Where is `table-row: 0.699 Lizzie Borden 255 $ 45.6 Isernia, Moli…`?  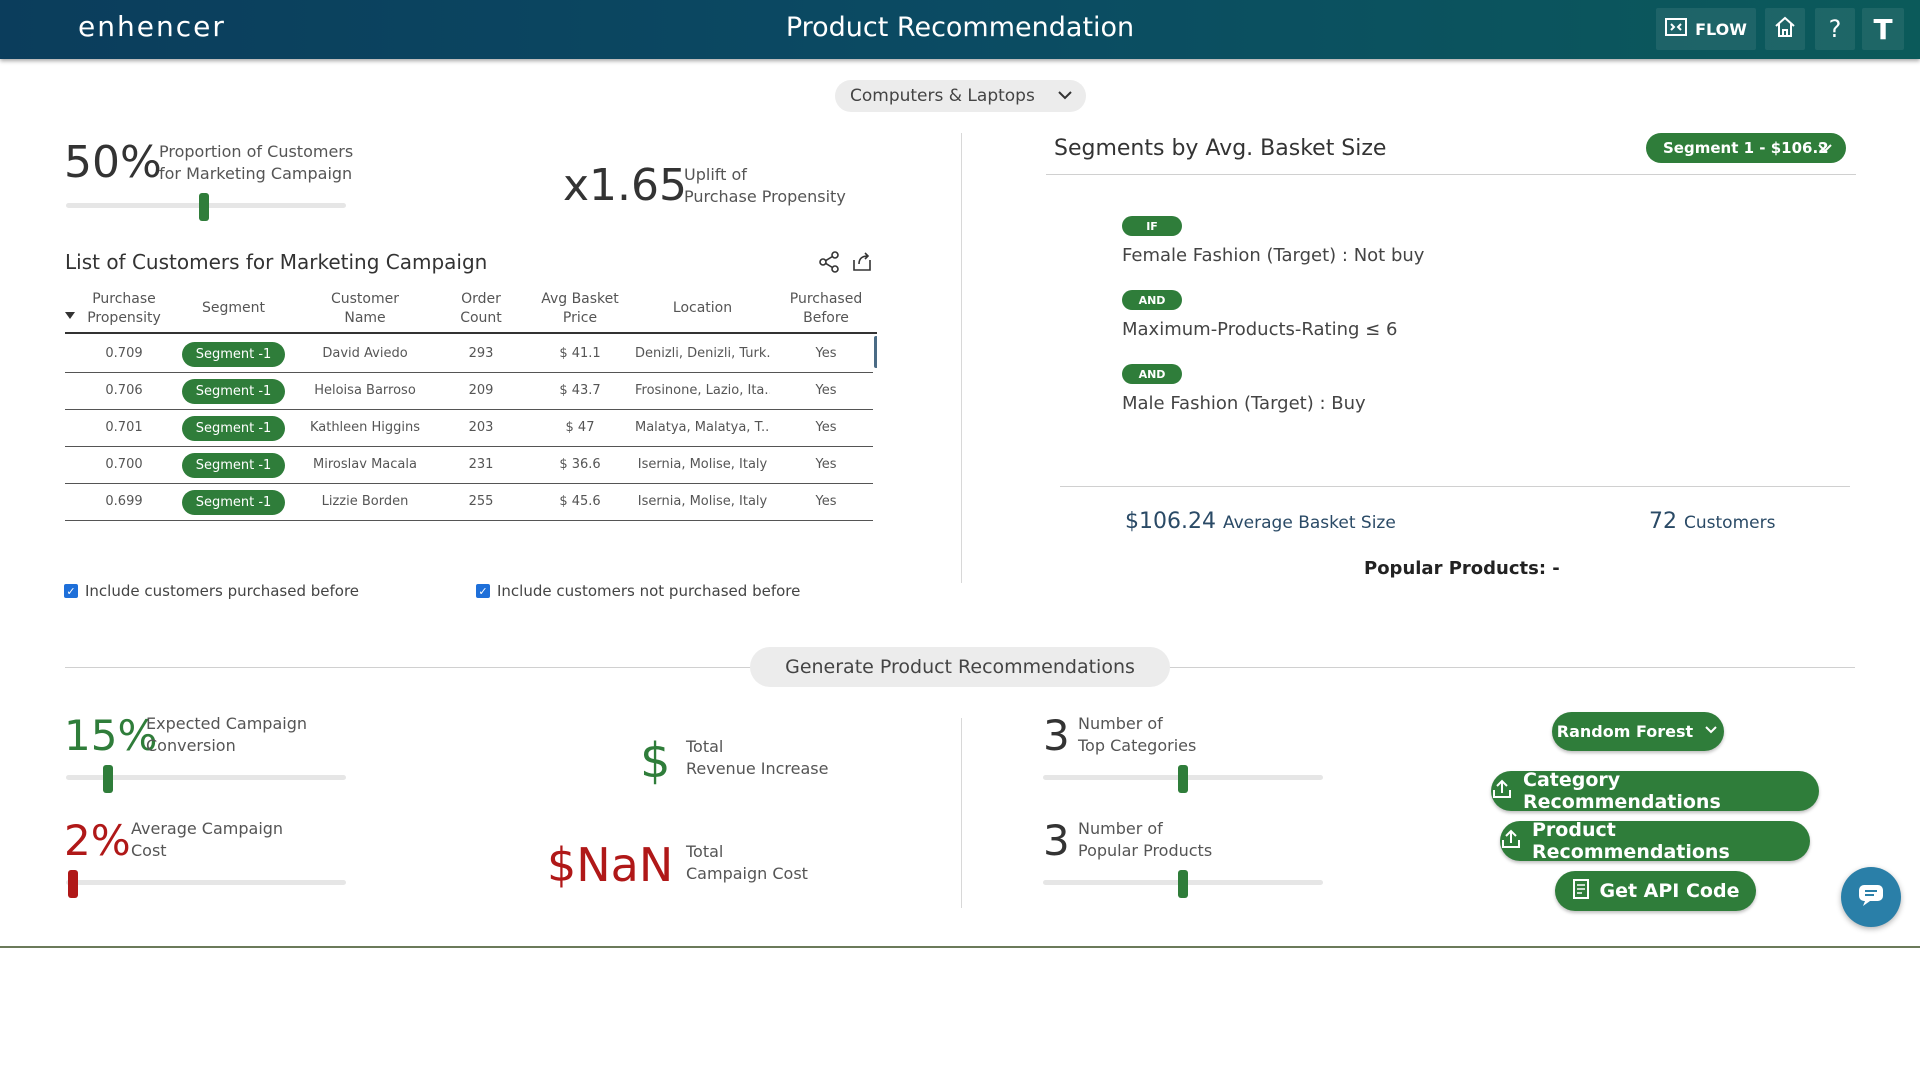
table-row: 0.699 Lizzie Borden 255 $ 45.6 Isernia, Moli… is located at coordinates (469, 502).